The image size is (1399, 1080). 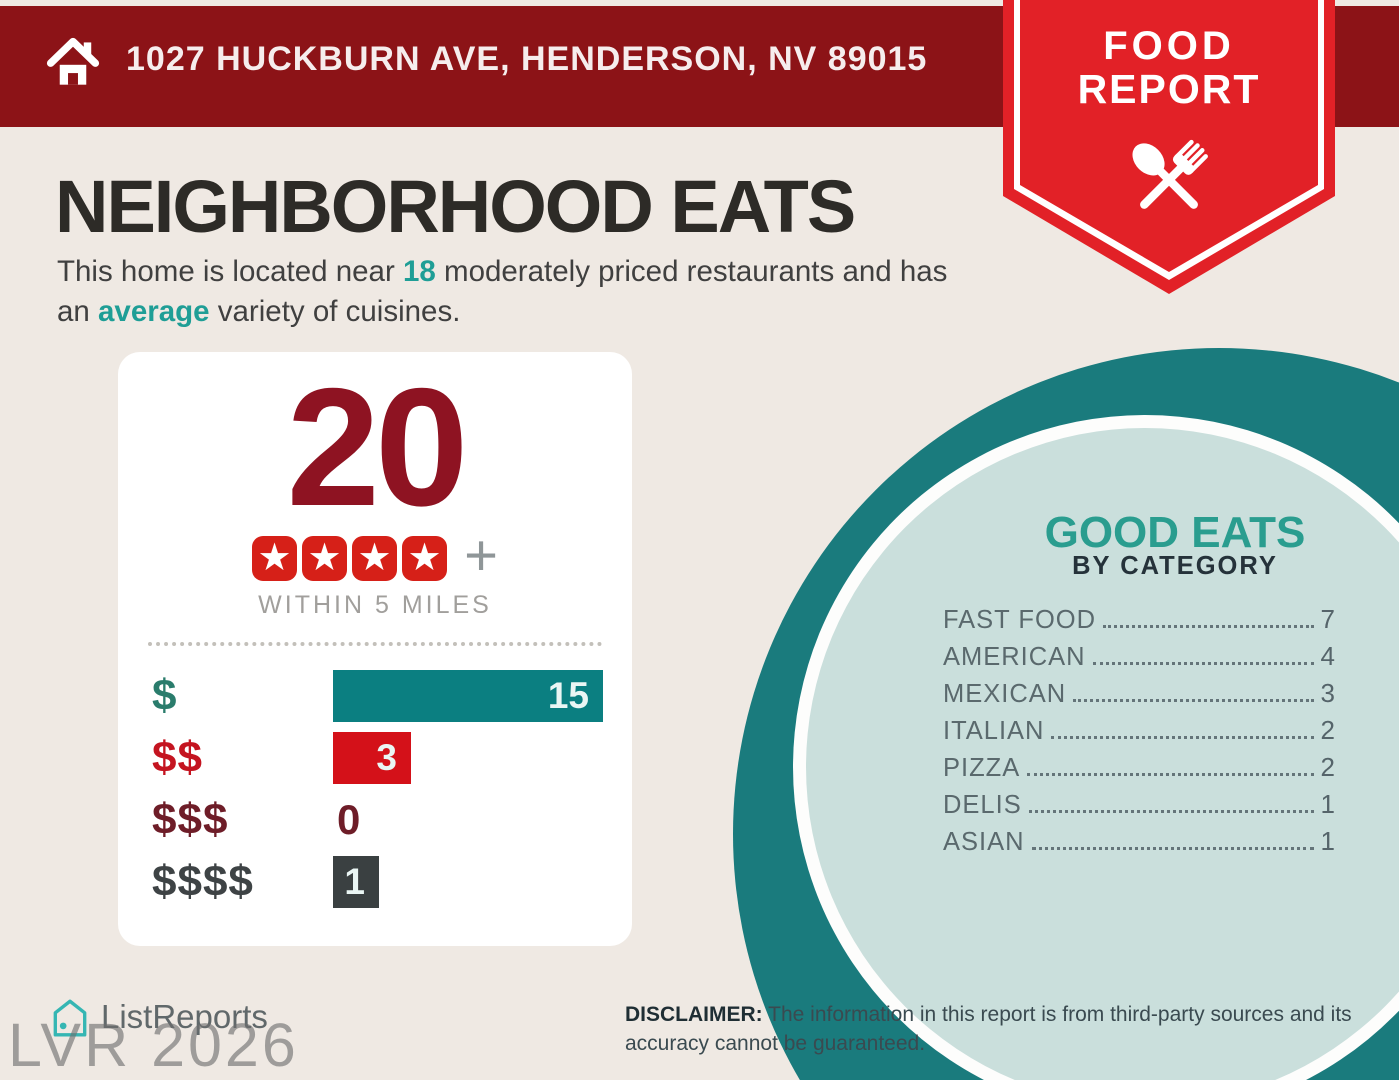 What do you see at coordinates (154, 312) in the screenshot?
I see `variety-highlight: average` at bounding box center [154, 312].